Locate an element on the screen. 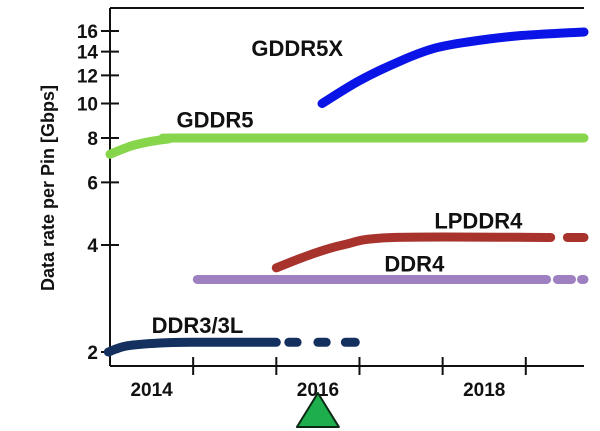  y-tick-label: 12 is located at coordinates (87, 76).